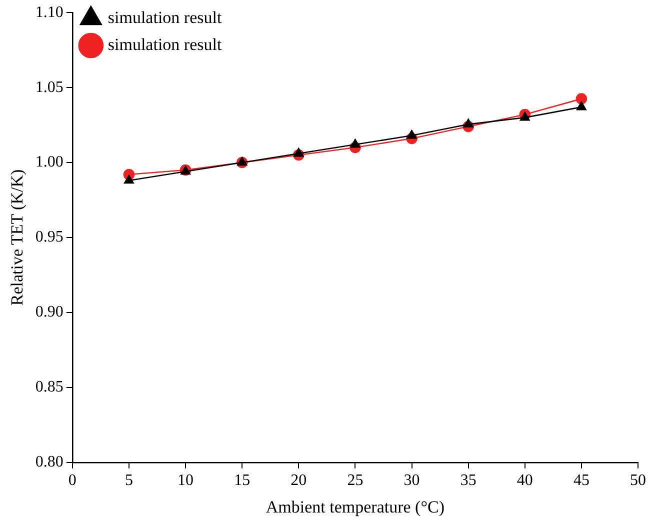 The image size is (652, 526). What do you see at coordinates (468, 481) in the screenshot?
I see `x-tick-label: 35` at bounding box center [468, 481].